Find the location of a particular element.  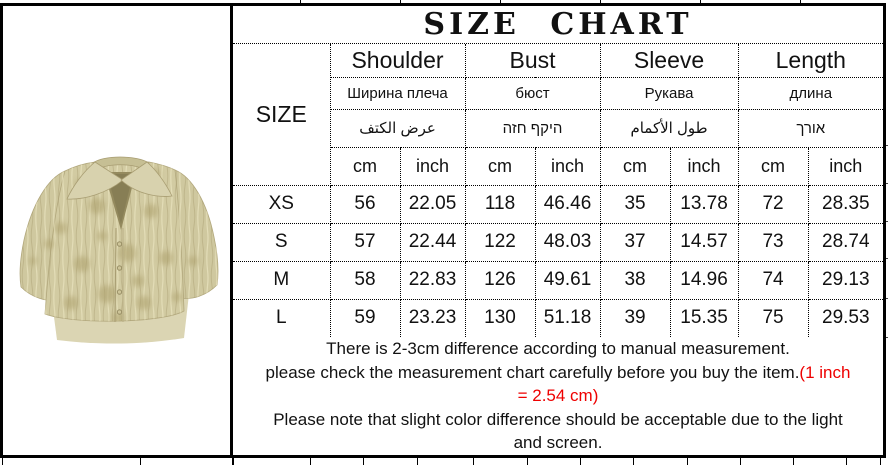

value-cell: 56 is located at coordinates (365, 204).